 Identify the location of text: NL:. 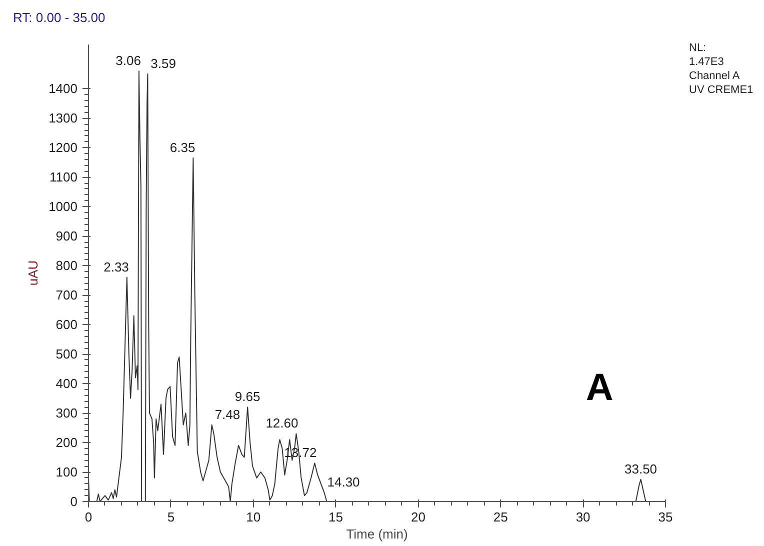
(697, 48).